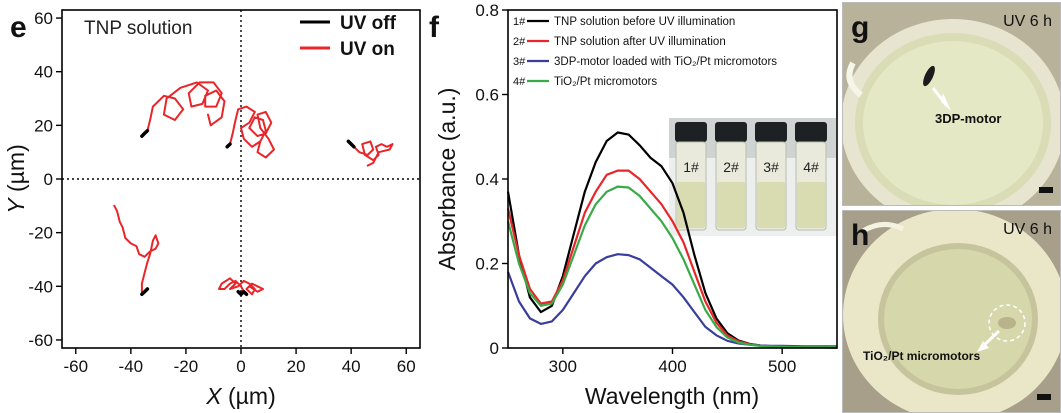 The image size is (1061, 413). I want to click on panel-letter-f: f, so click(434, 27).